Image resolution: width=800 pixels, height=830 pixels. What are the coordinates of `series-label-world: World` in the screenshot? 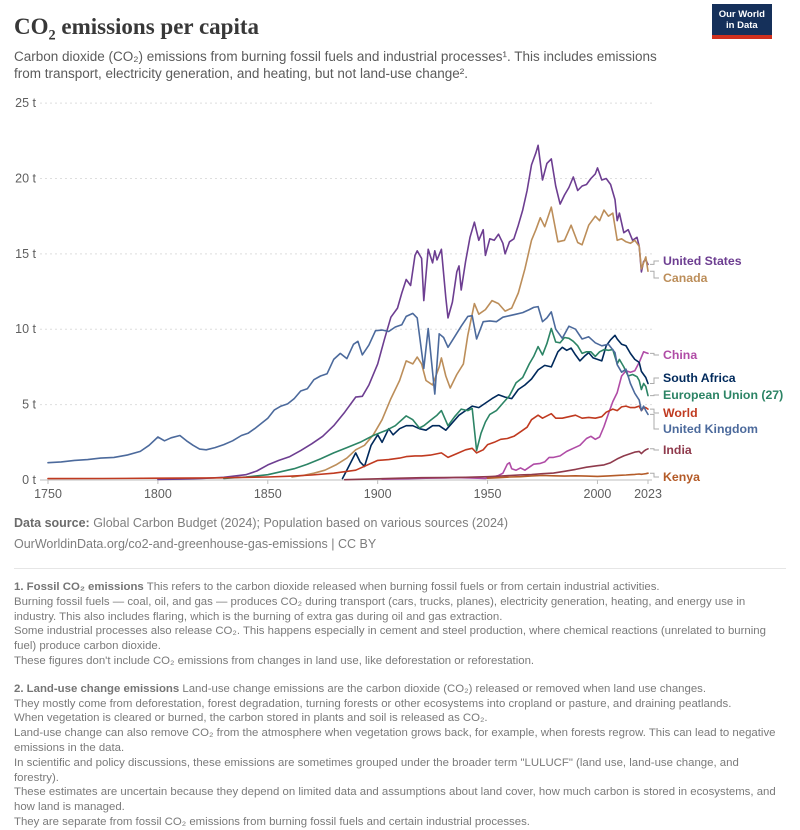 It's located at (680, 413).